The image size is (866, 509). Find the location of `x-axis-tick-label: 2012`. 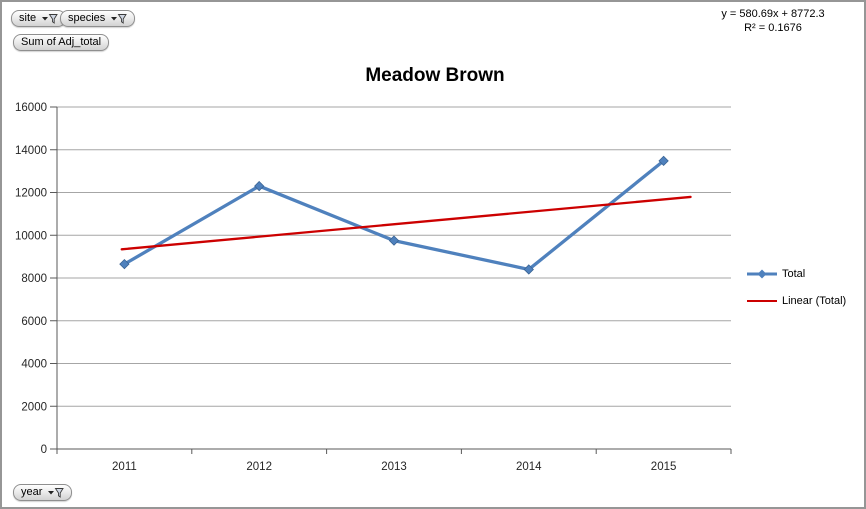

x-axis-tick-label: 2012 is located at coordinates (259, 467).